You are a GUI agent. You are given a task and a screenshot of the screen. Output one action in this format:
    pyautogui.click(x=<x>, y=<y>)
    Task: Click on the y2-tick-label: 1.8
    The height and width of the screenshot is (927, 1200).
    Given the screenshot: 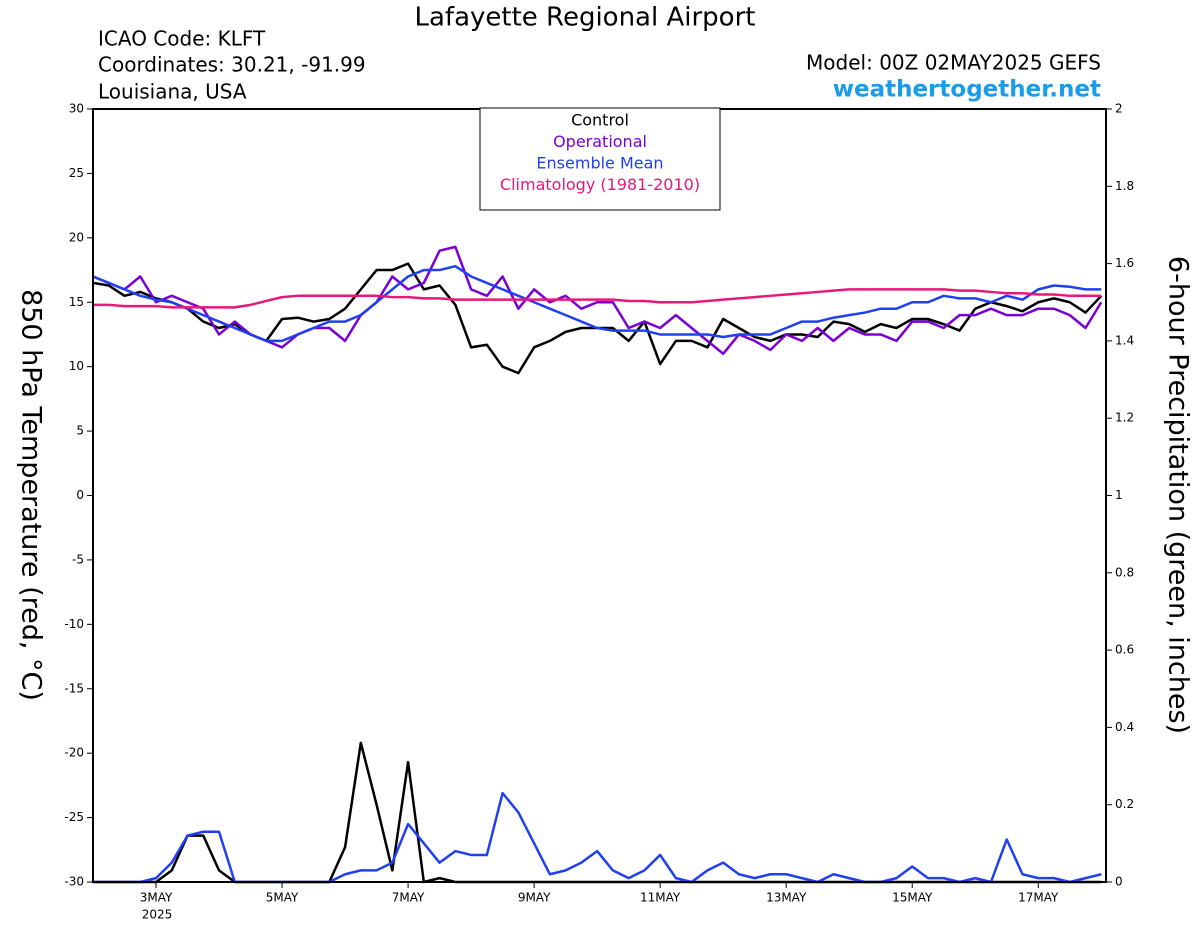 What is the action you would take?
    pyautogui.click(x=1124, y=186)
    